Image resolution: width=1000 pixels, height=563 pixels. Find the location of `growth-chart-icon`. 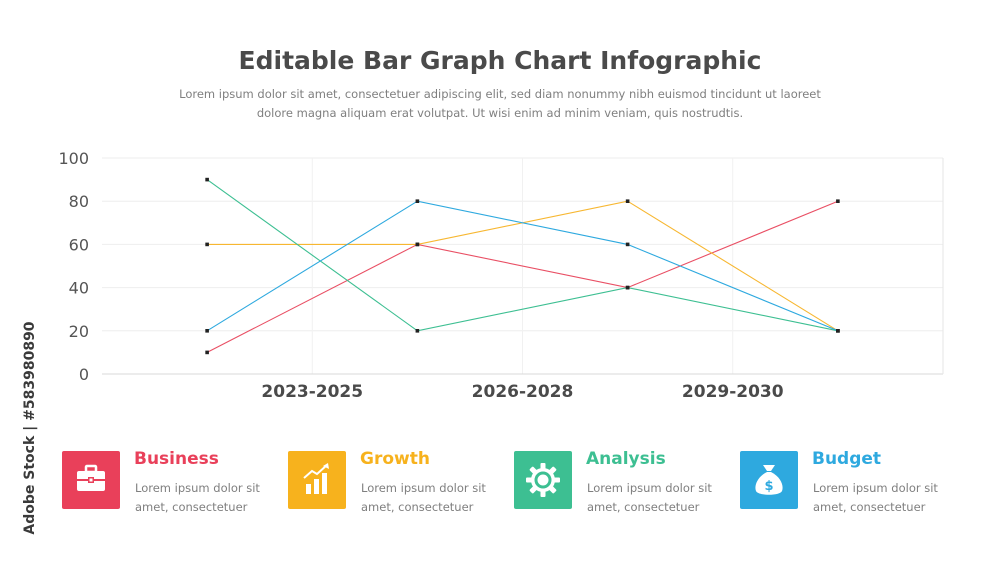

growth-chart-icon is located at coordinates (316, 478).